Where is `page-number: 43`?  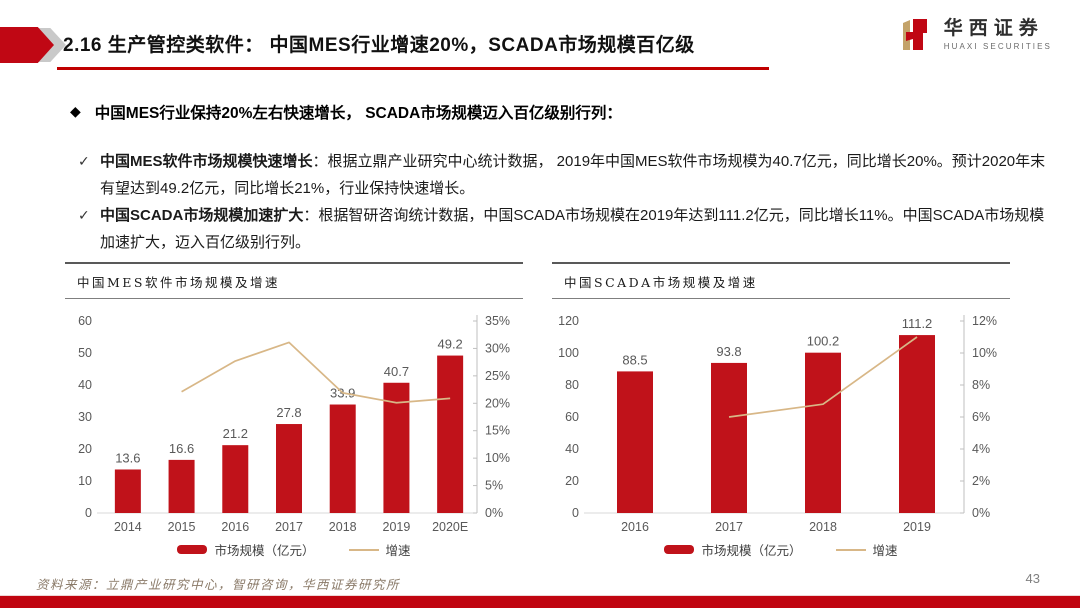 page-number: 43 is located at coordinates (1032, 578).